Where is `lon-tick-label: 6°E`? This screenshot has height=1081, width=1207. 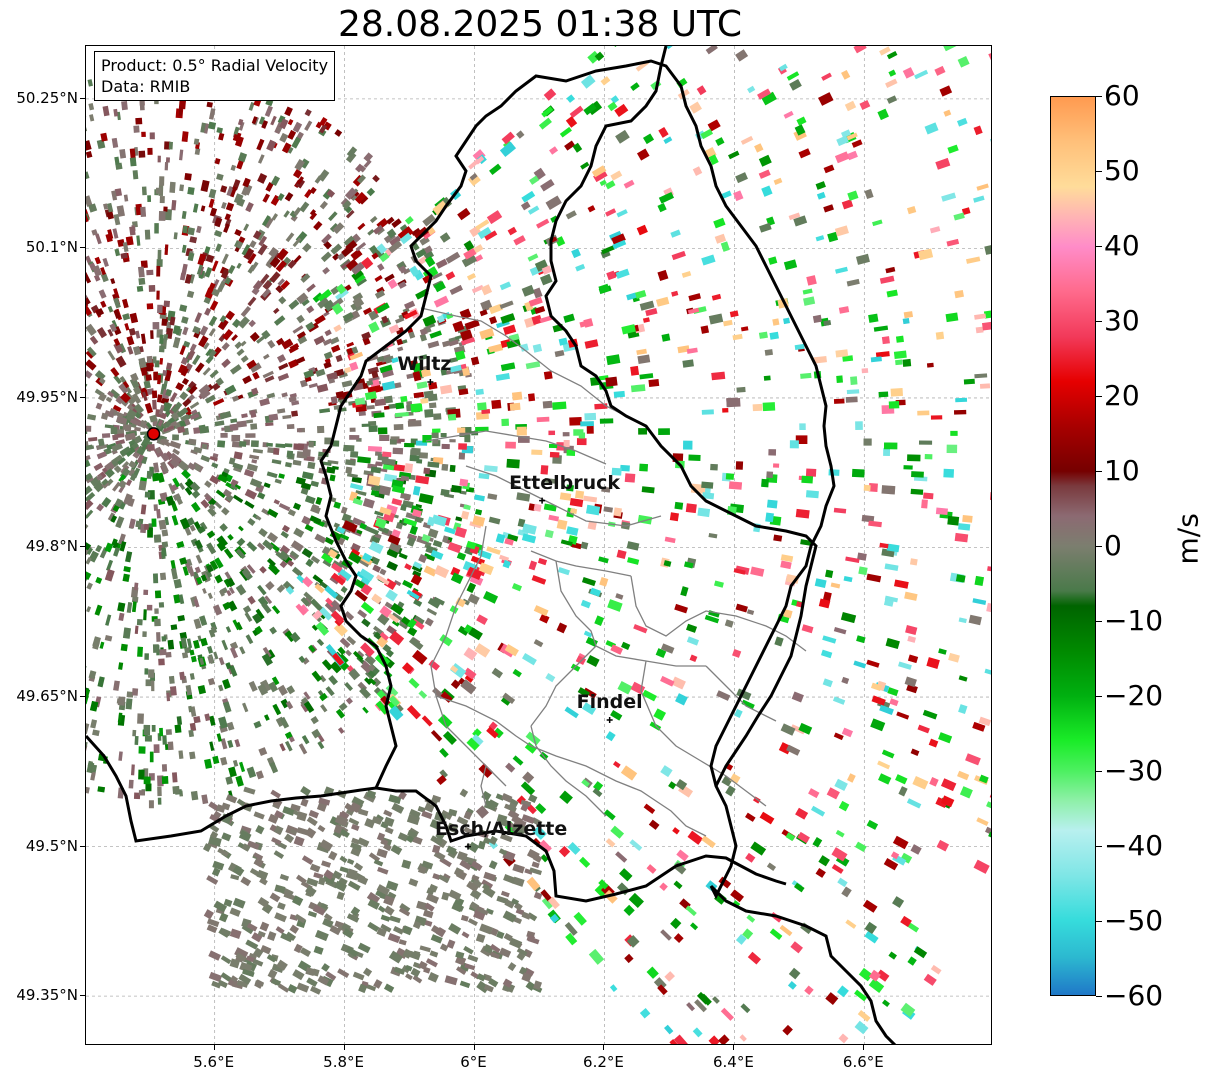 lon-tick-label: 6°E is located at coordinates (473, 1062).